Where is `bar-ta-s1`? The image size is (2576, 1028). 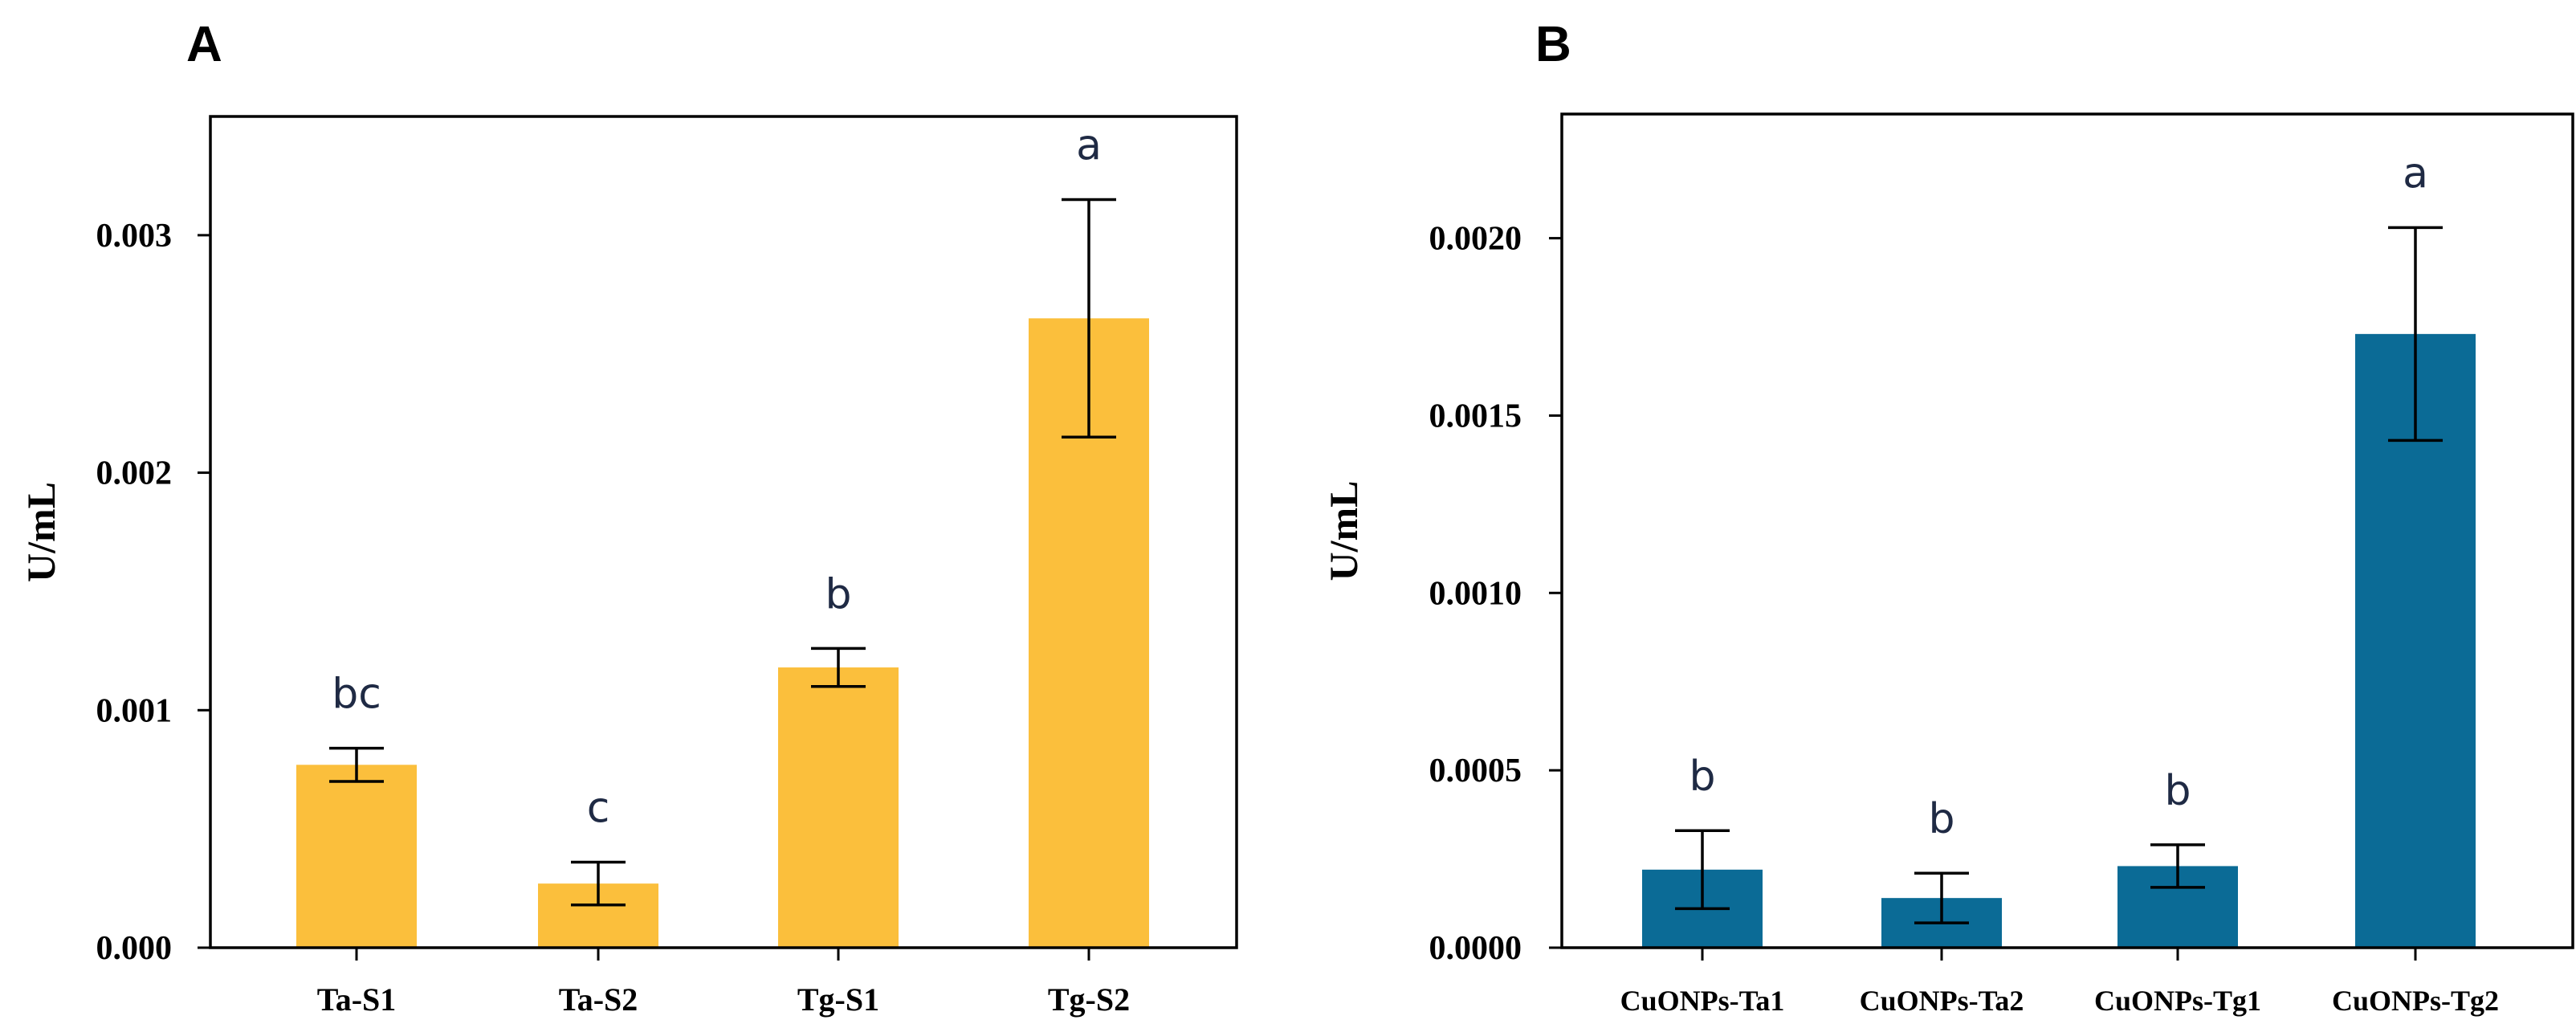 bar-ta-s1 is located at coordinates (356, 856).